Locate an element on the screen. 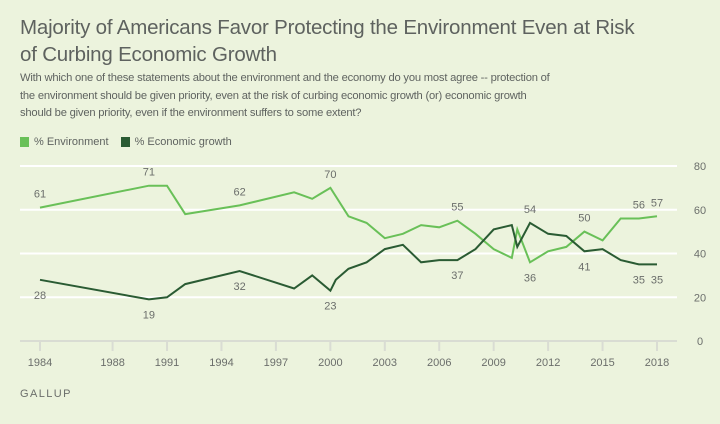  legend-item-economic: % Economic growth is located at coordinates (176, 142).